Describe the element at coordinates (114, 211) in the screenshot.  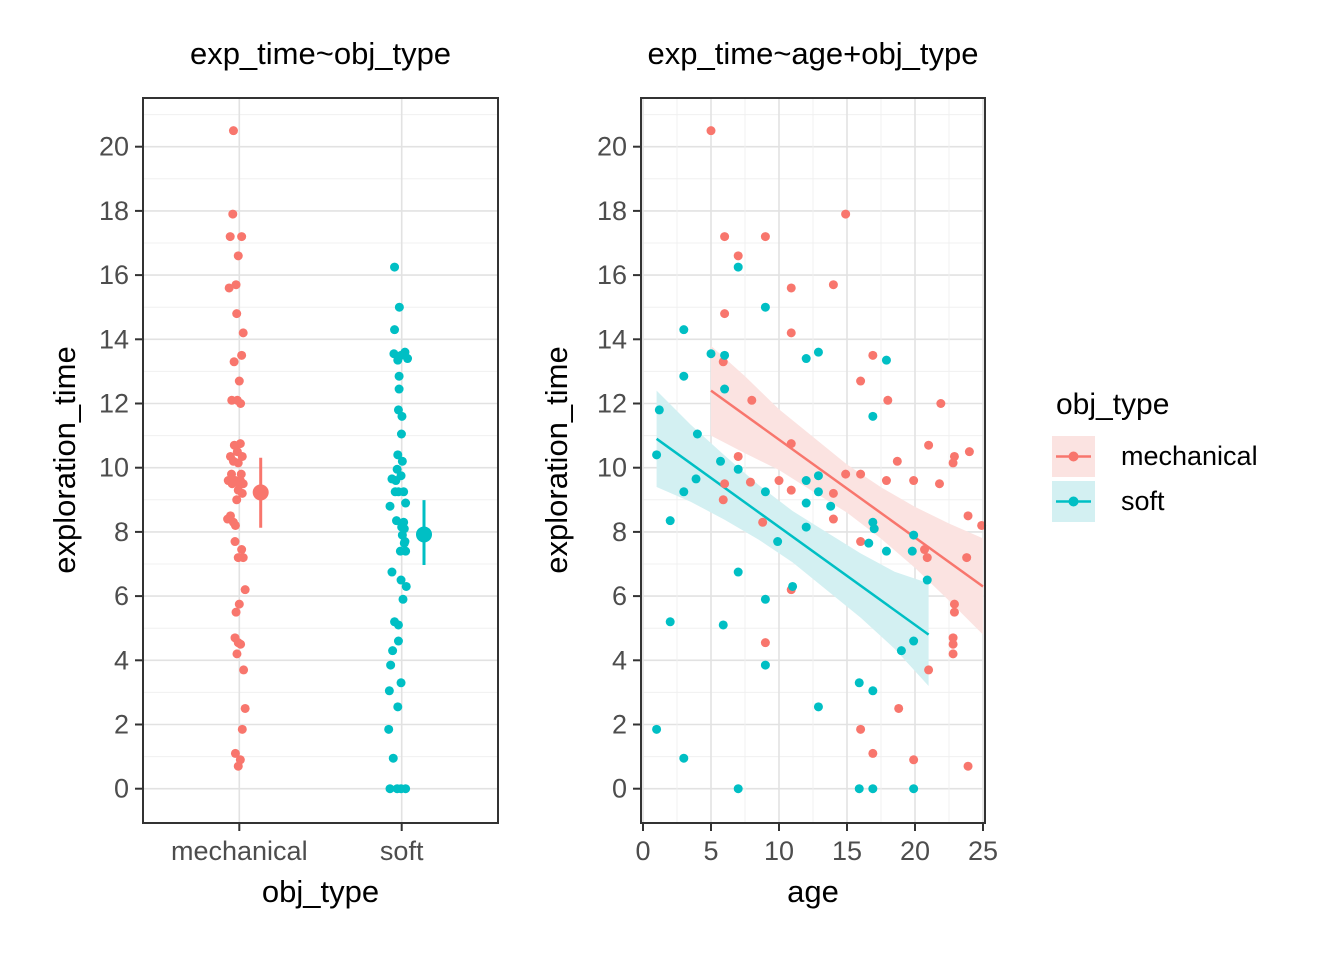
I see `svg-text: 18` at that location.